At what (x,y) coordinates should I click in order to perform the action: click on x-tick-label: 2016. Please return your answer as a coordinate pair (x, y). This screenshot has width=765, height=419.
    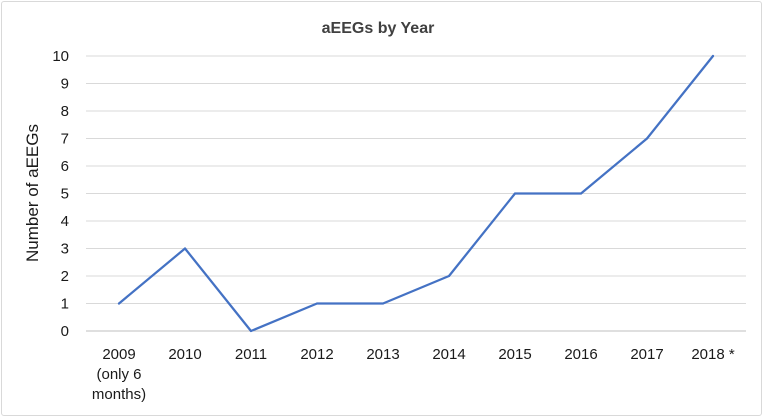
    Looking at the image, I should click on (580, 354).